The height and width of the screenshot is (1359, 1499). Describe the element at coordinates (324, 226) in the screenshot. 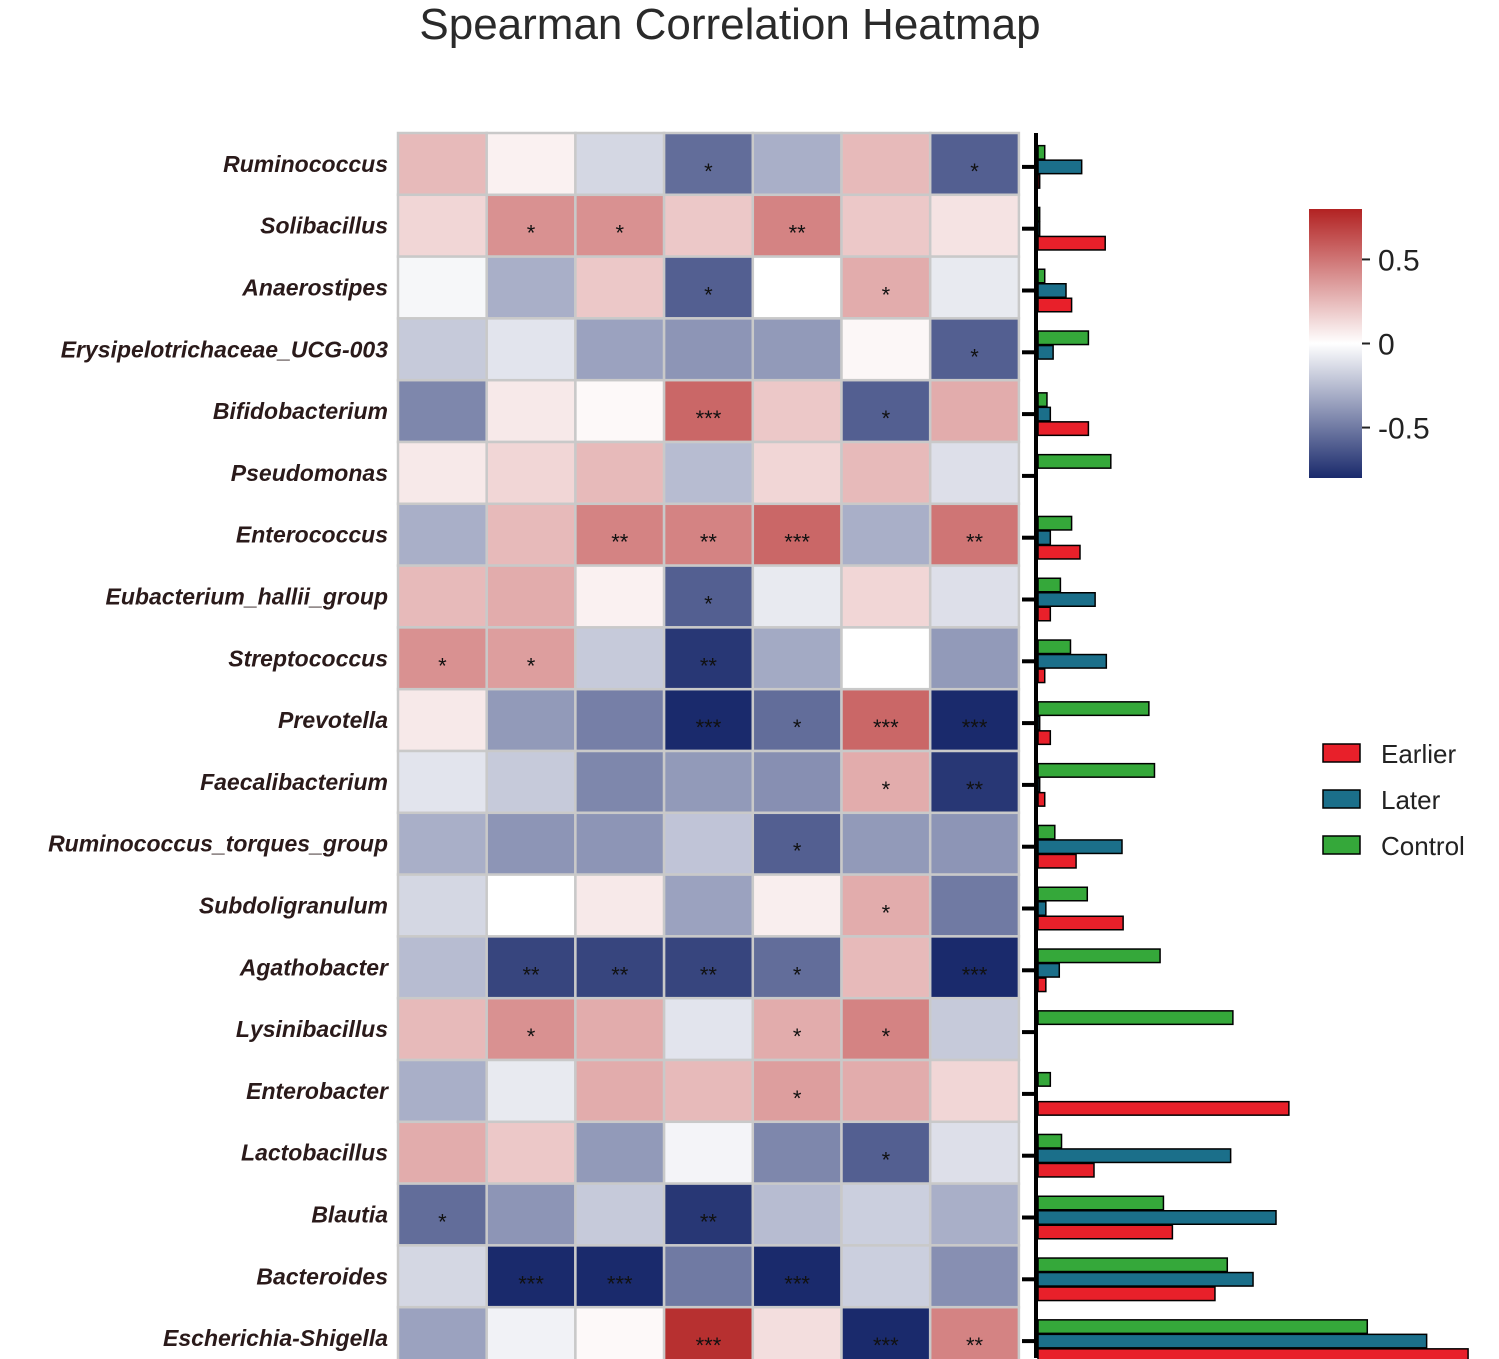

I see `row-label: Solibacillus` at that location.